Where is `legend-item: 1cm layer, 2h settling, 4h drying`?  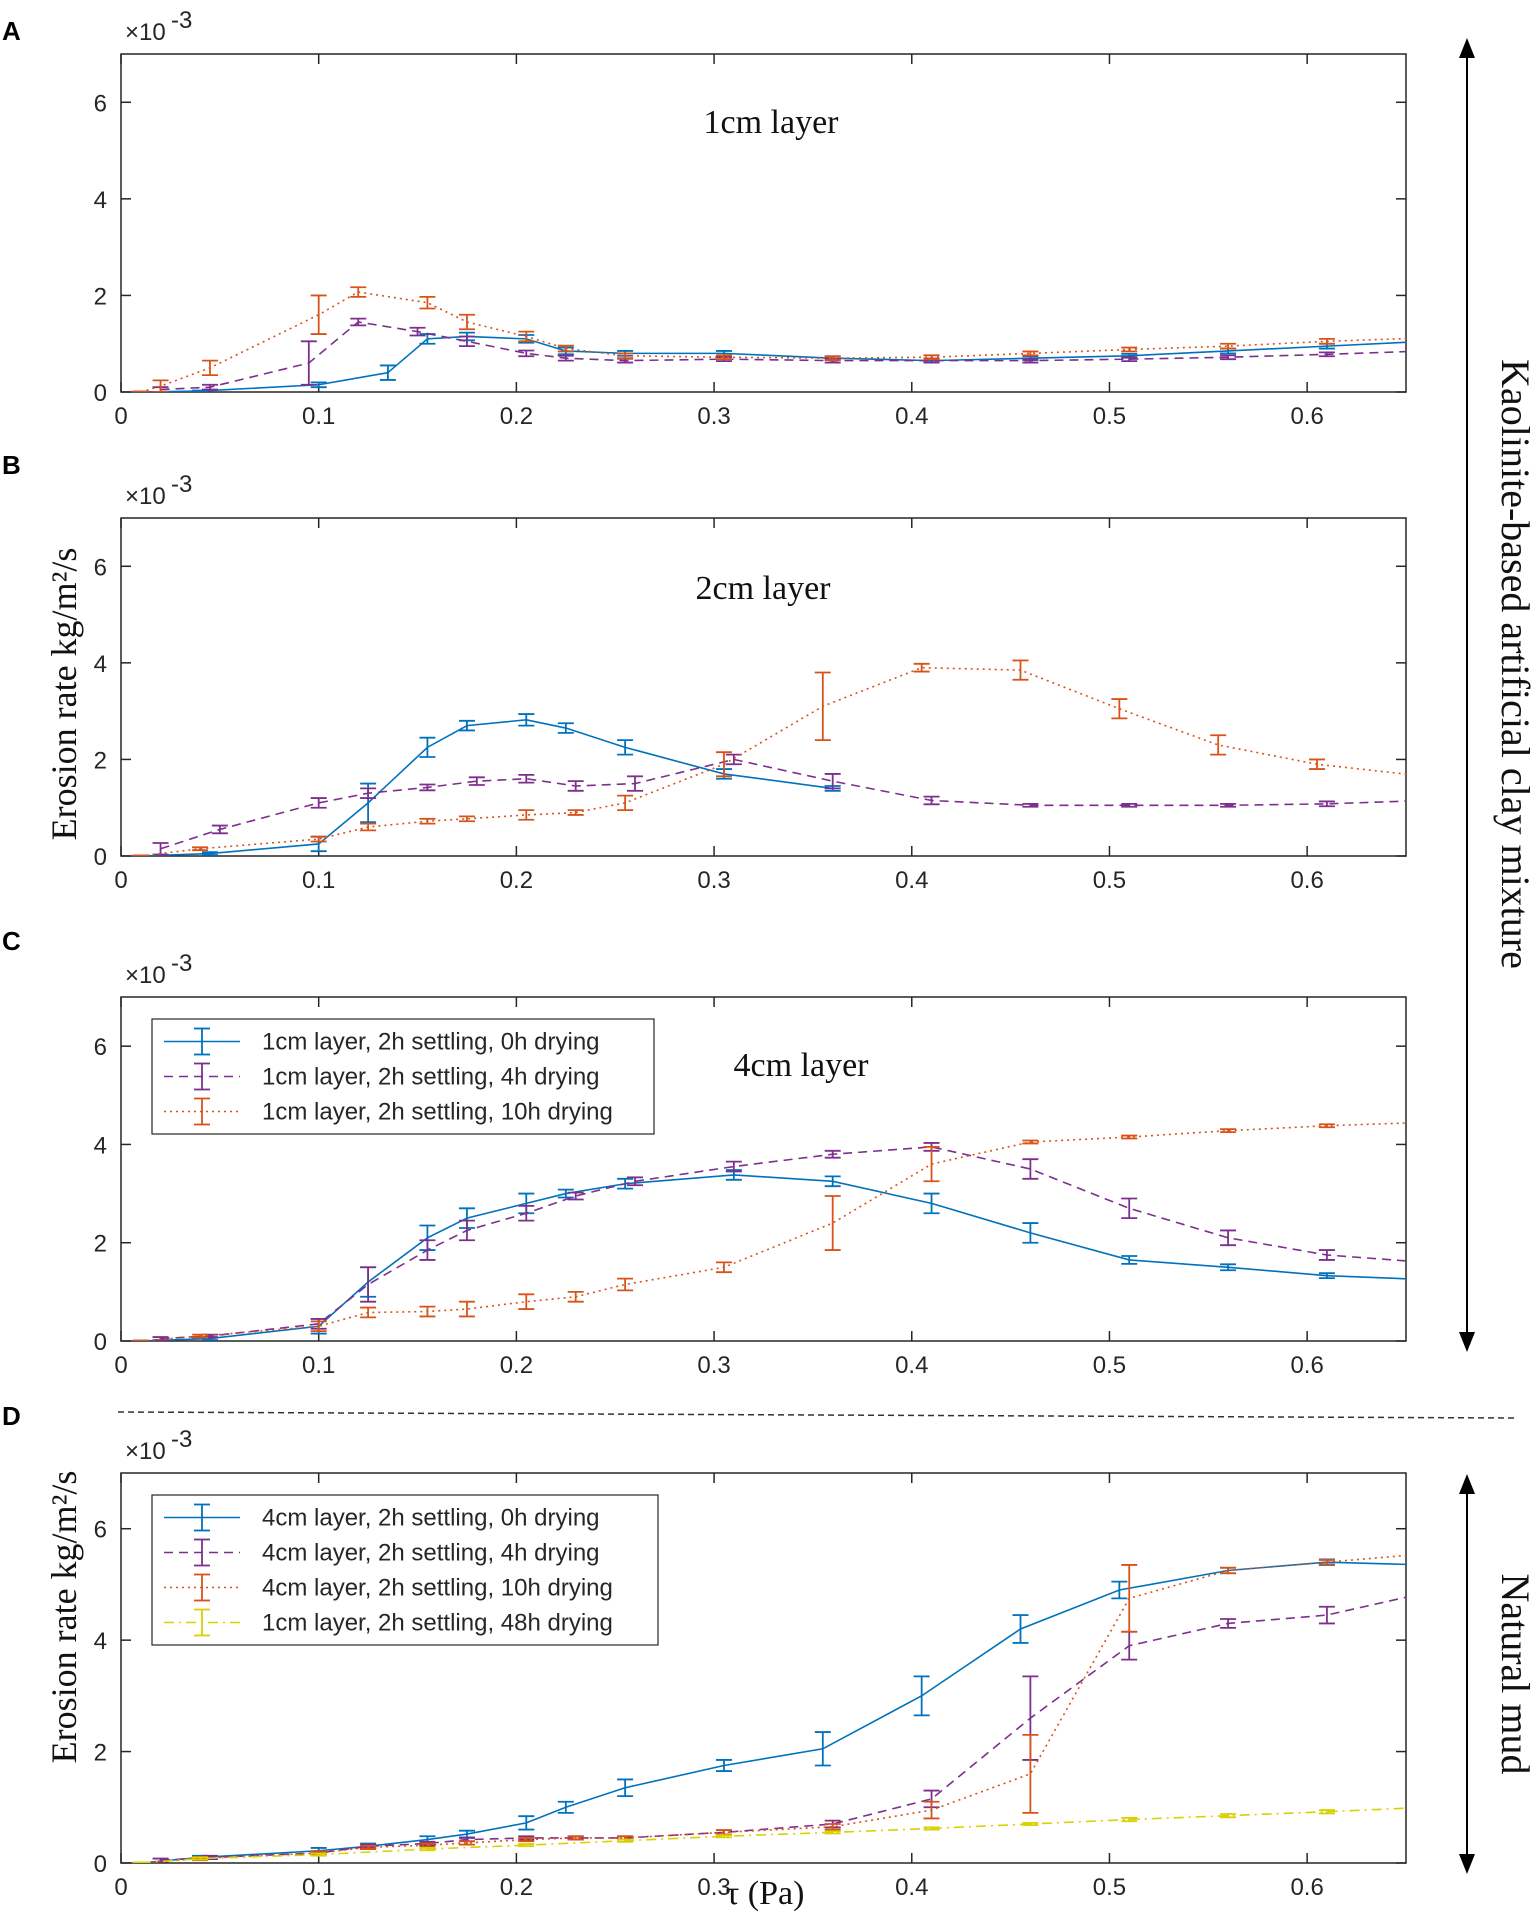
legend-item: 1cm layer, 2h settling, 4h drying is located at coordinates (382, 1076).